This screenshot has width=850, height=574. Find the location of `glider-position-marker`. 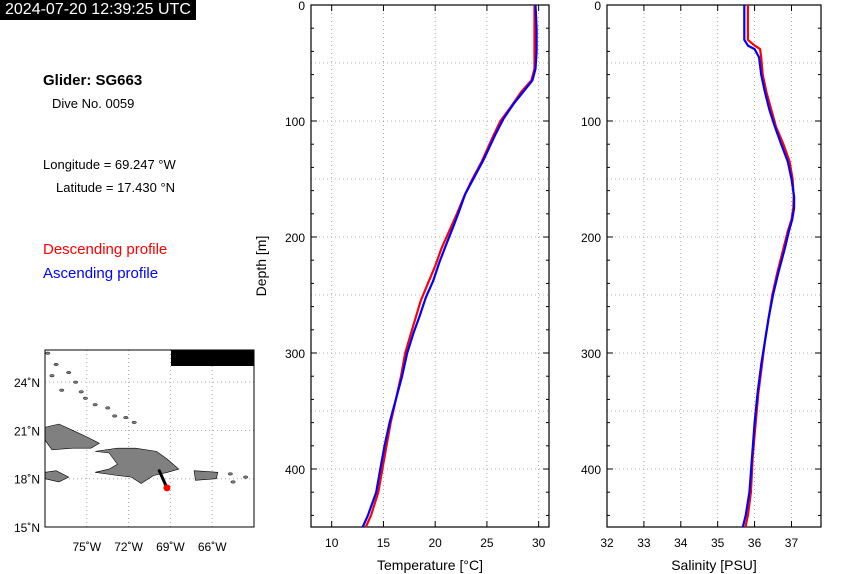

glider-position-marker is located at coordinates (167, 488).